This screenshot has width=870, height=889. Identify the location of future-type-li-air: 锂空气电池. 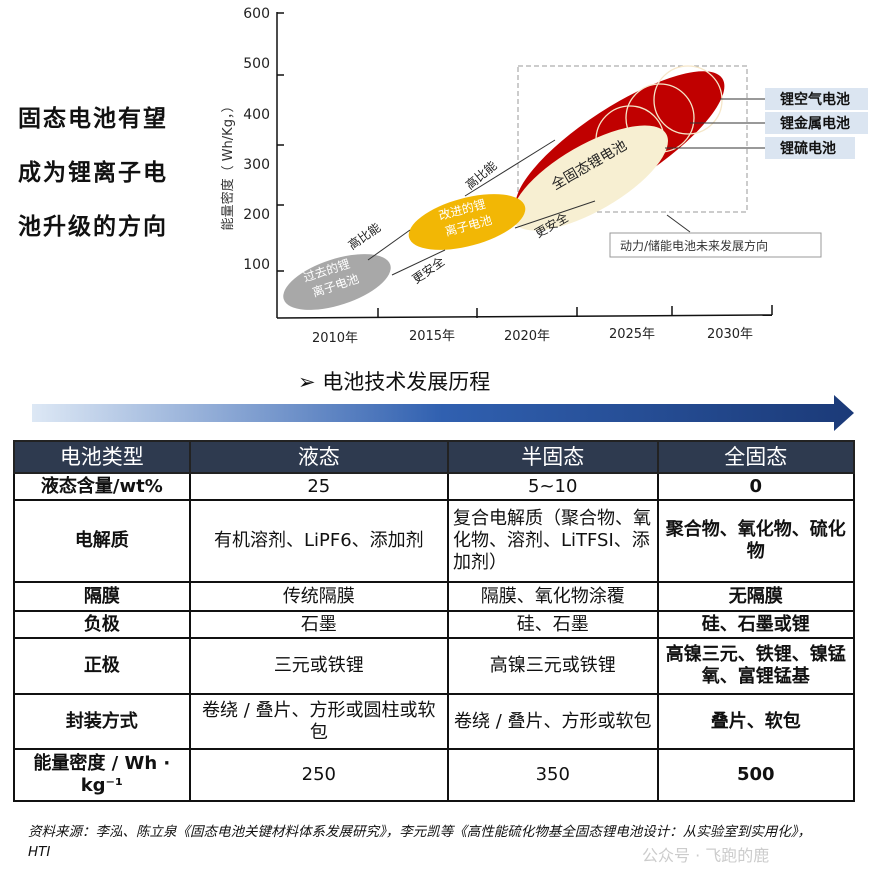
(815, 99).